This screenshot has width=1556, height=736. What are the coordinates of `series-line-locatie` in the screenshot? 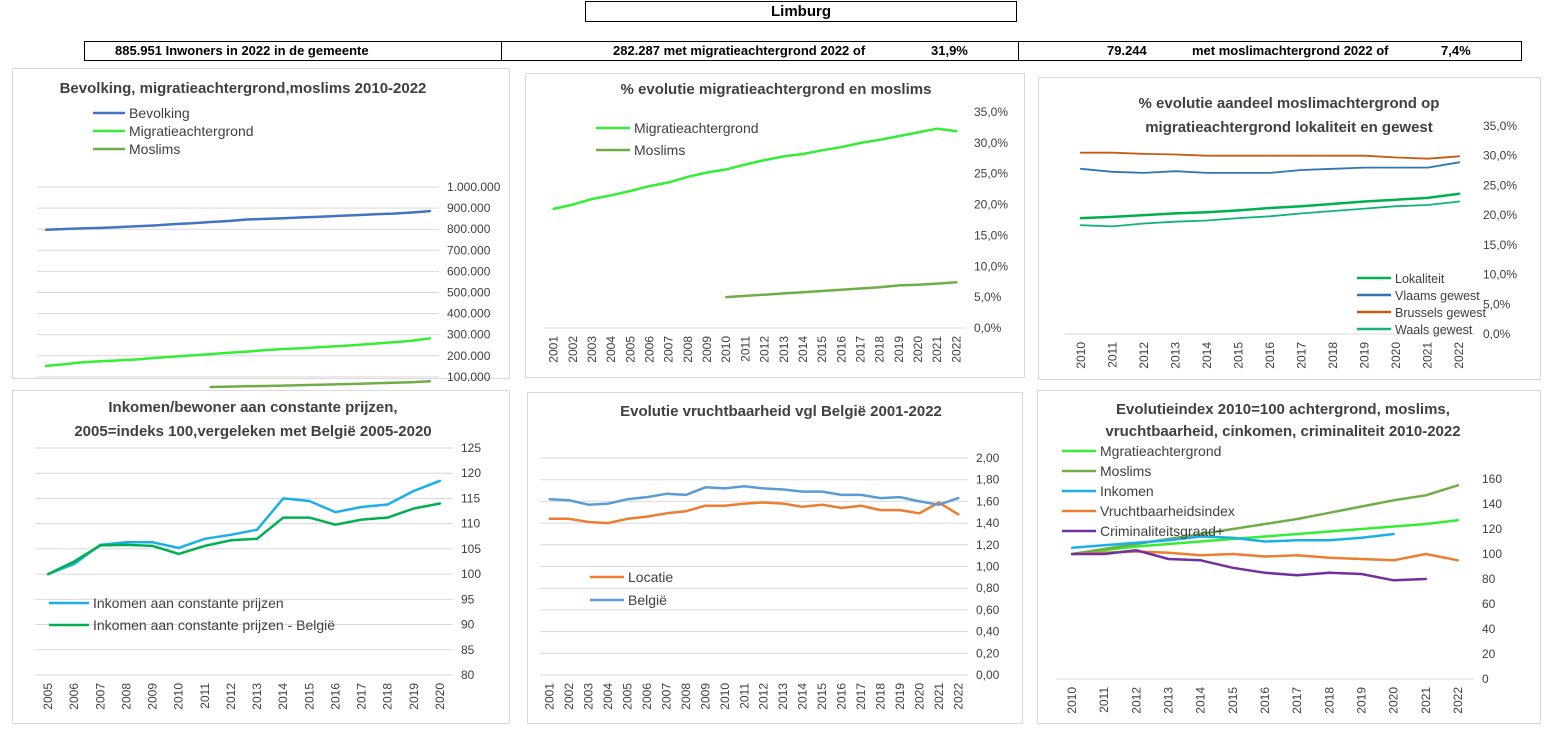 It's located at (754, 513).